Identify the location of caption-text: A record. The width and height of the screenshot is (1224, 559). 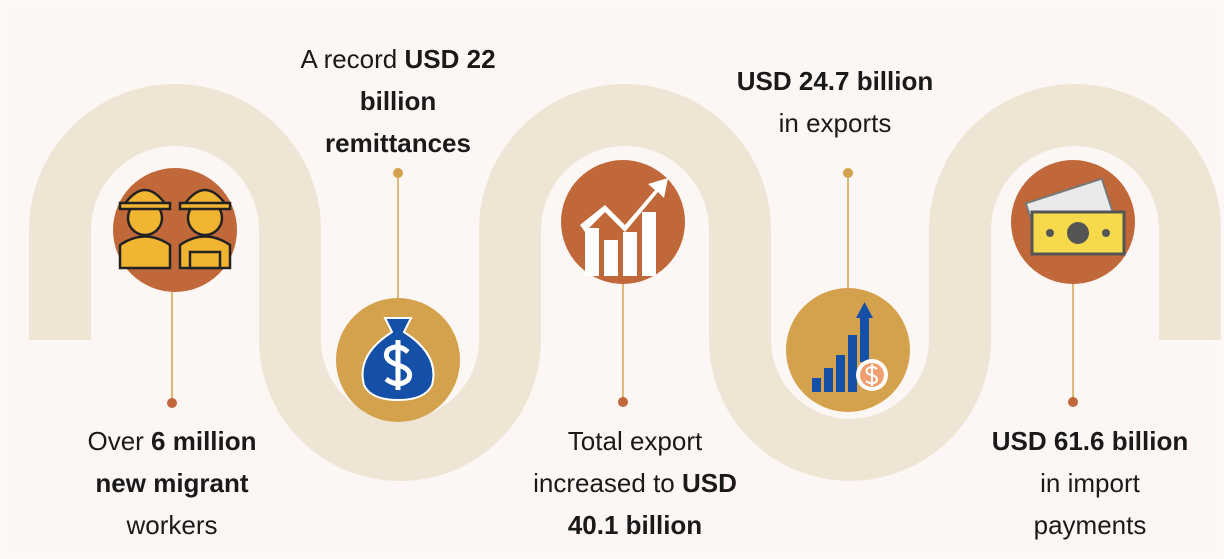
(352, 59).